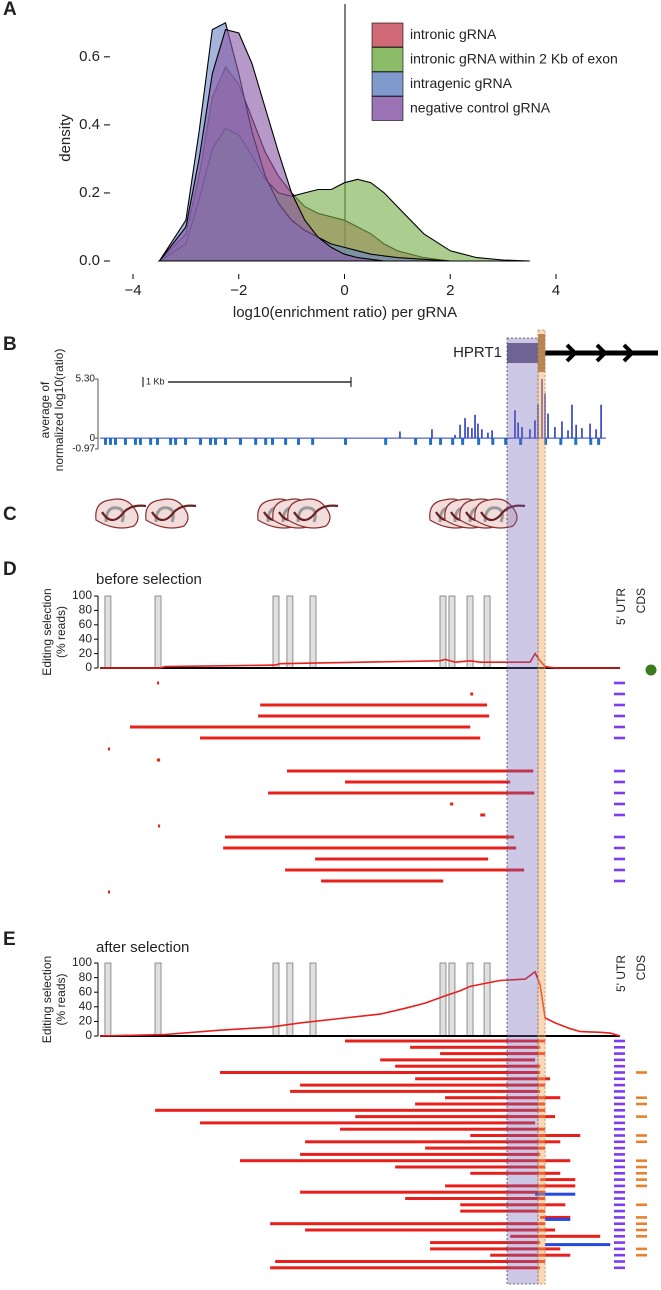  I want to click on x-tick-label: 0, so click(344, 290).